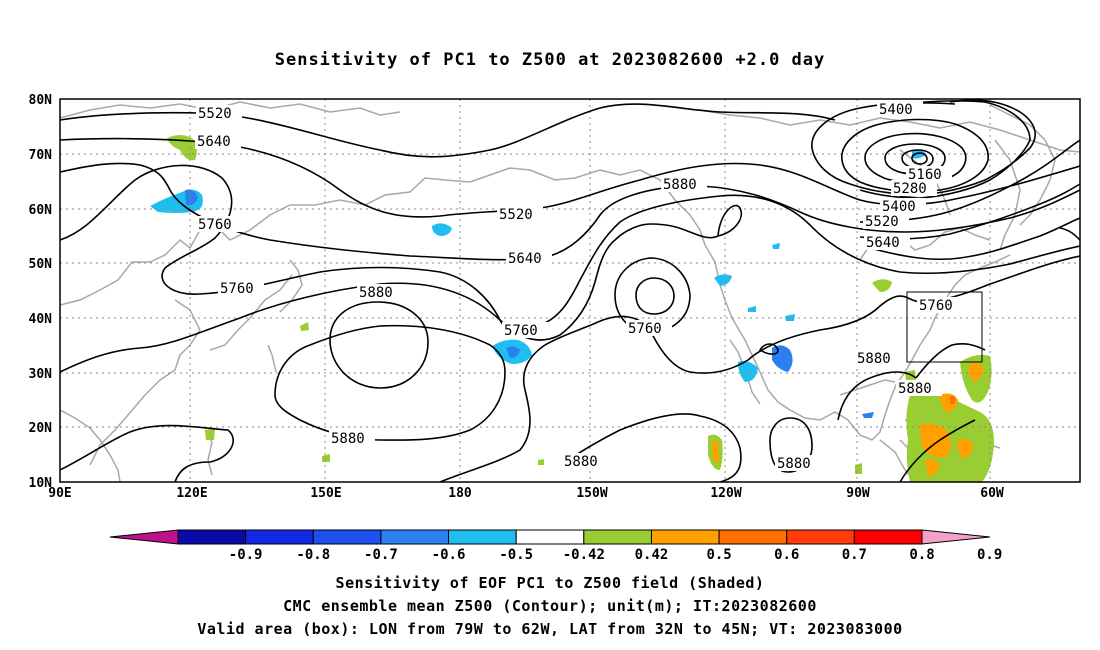  I want to click on valid-area-box, so click(944, 327).